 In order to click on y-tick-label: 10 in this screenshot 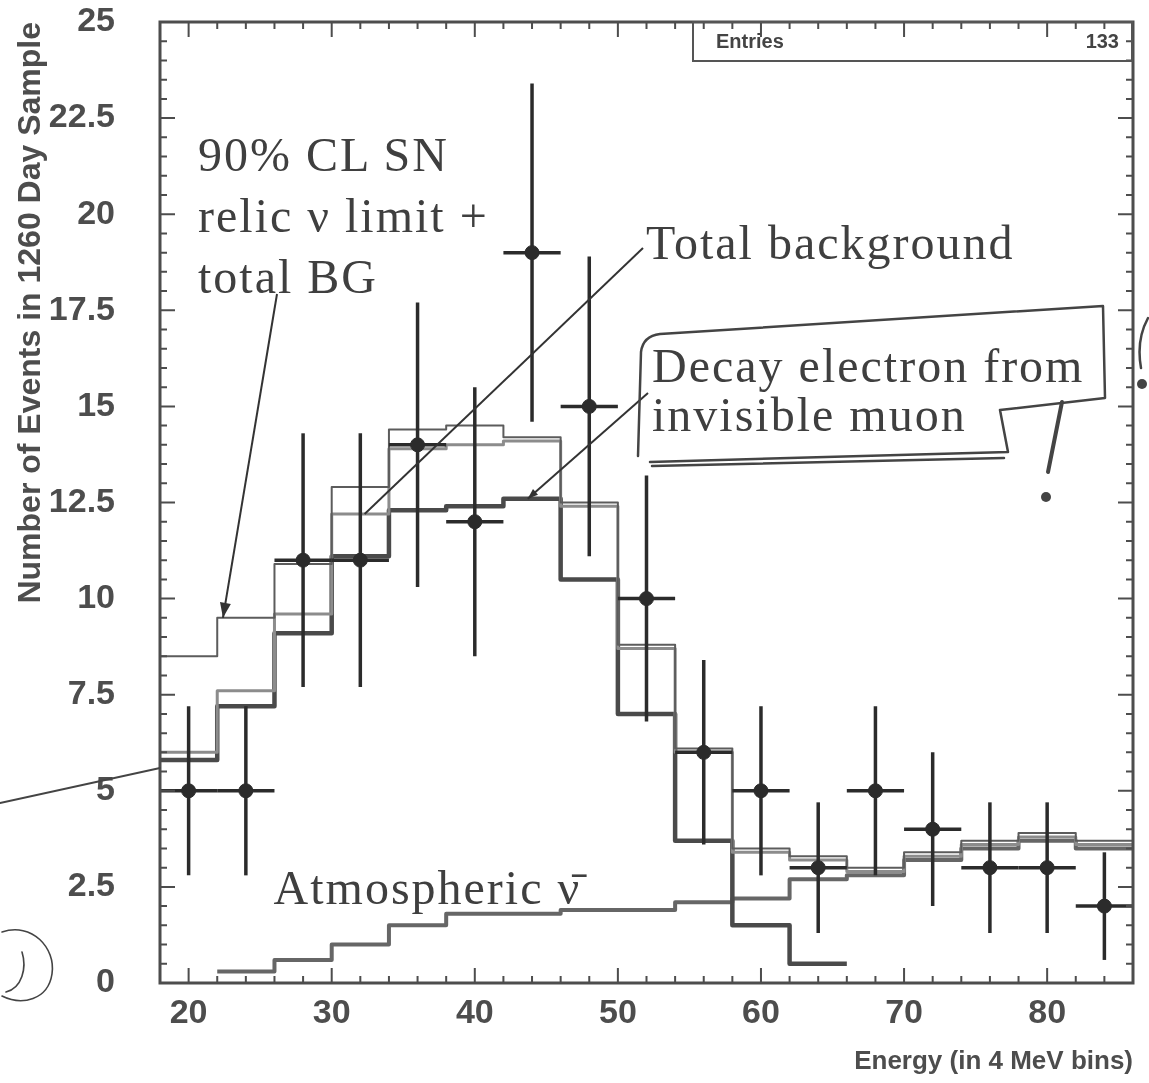, I will do `click(96, 595)`.